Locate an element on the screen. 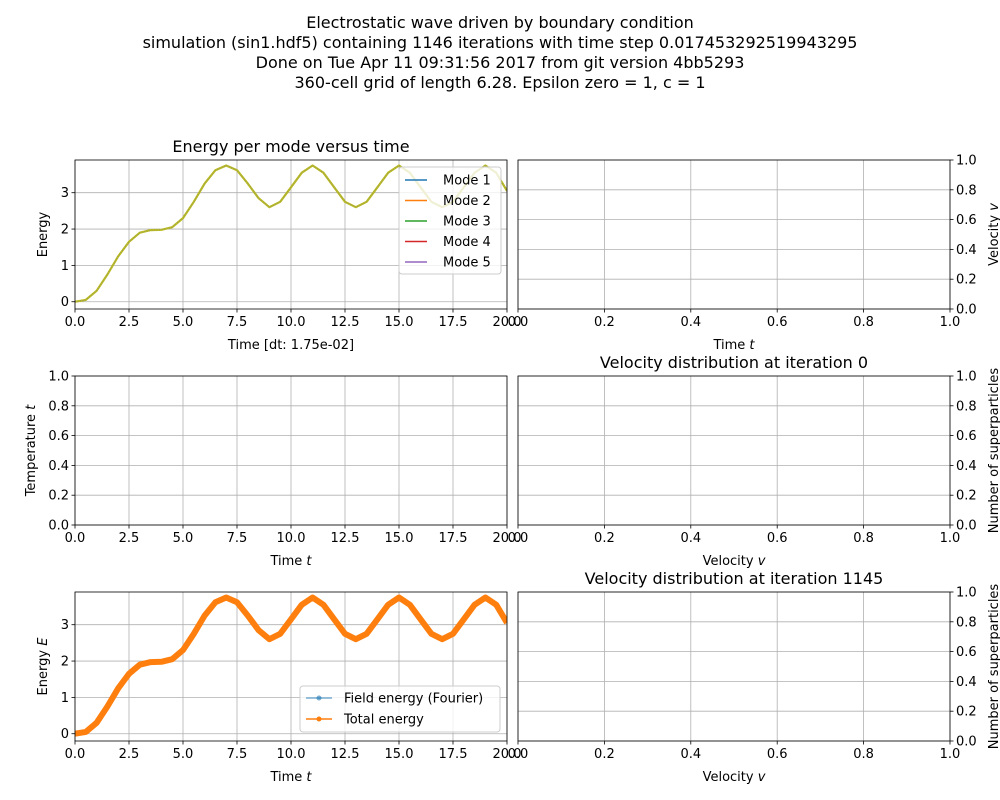 Image resolution: width=1000 pixels, height=800 pixels. x-axis-label: Velocity v is located at coordinates (734, 561).